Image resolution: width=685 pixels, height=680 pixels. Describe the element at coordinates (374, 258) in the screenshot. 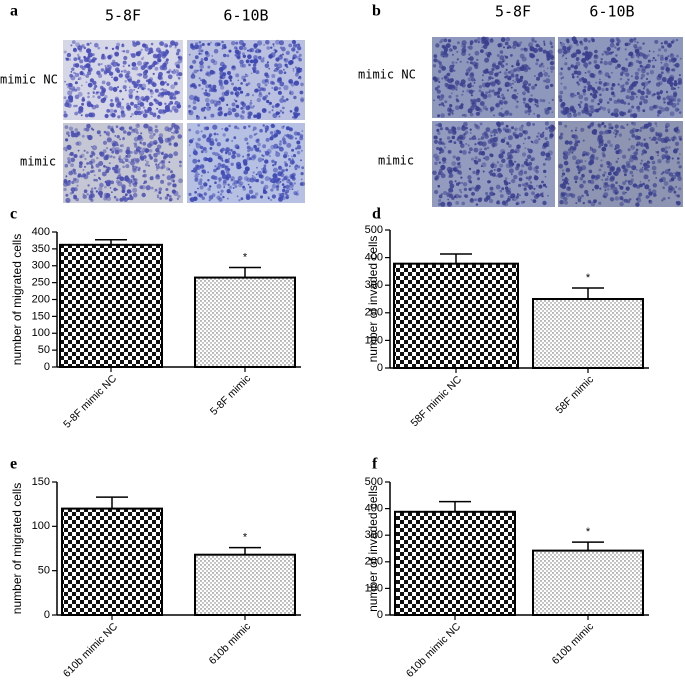

I see `y-tick-label: 400` at that location.